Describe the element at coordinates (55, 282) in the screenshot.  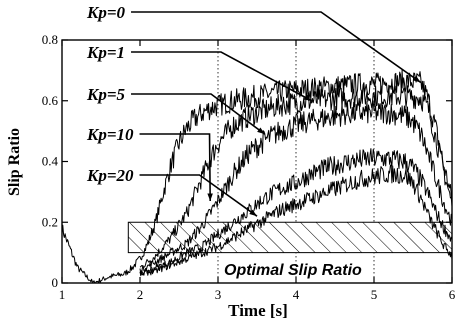
I see `y-tick-label: 0` at that location.